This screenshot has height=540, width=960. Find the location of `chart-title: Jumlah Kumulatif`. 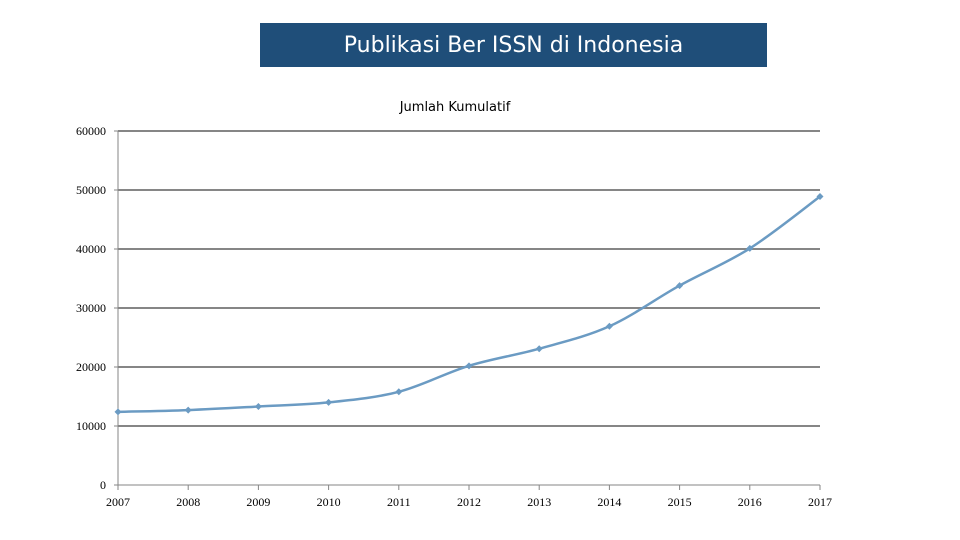

chart-title: Jumlah Kumulatif is located at coordinates (455, 107).